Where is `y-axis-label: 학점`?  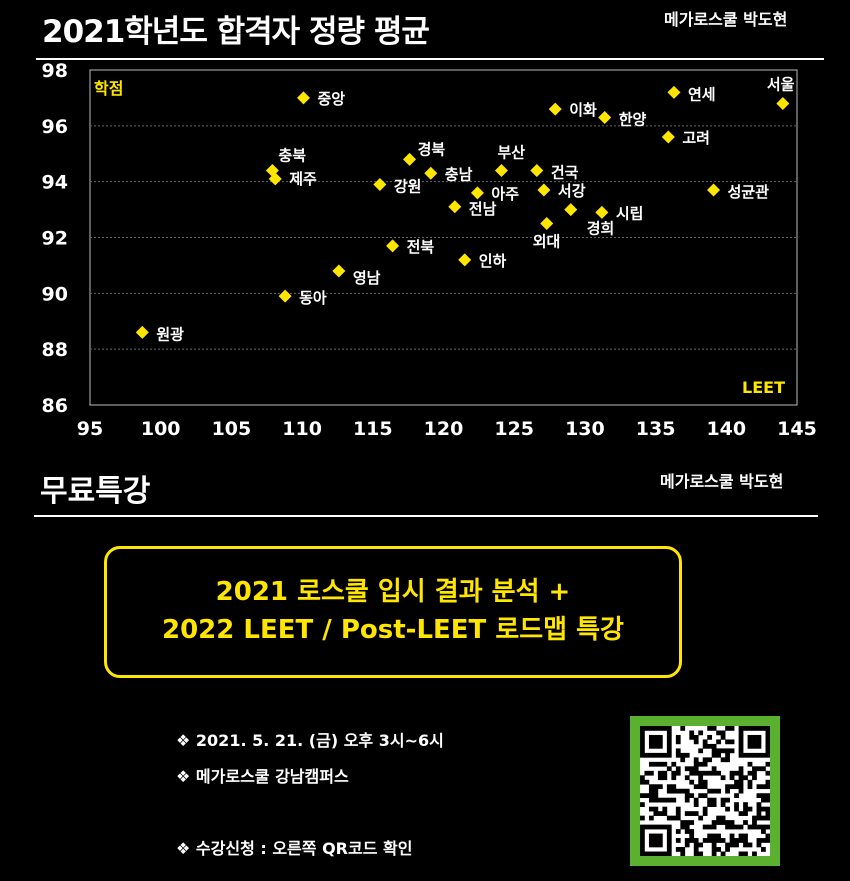
y-axis-label: 학점 is located at coordinates (108, 88).